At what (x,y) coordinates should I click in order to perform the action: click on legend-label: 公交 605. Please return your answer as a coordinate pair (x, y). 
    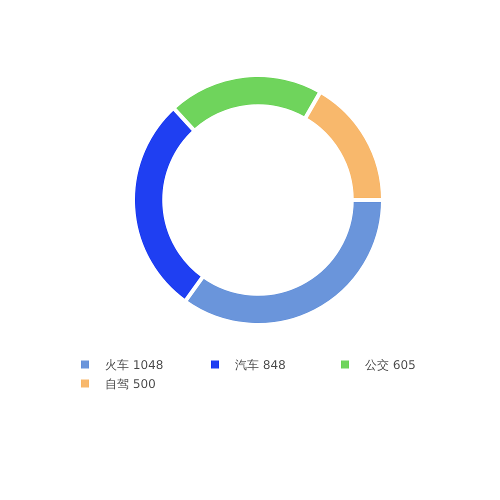
    Looking at the image, I should click on (390, 365).